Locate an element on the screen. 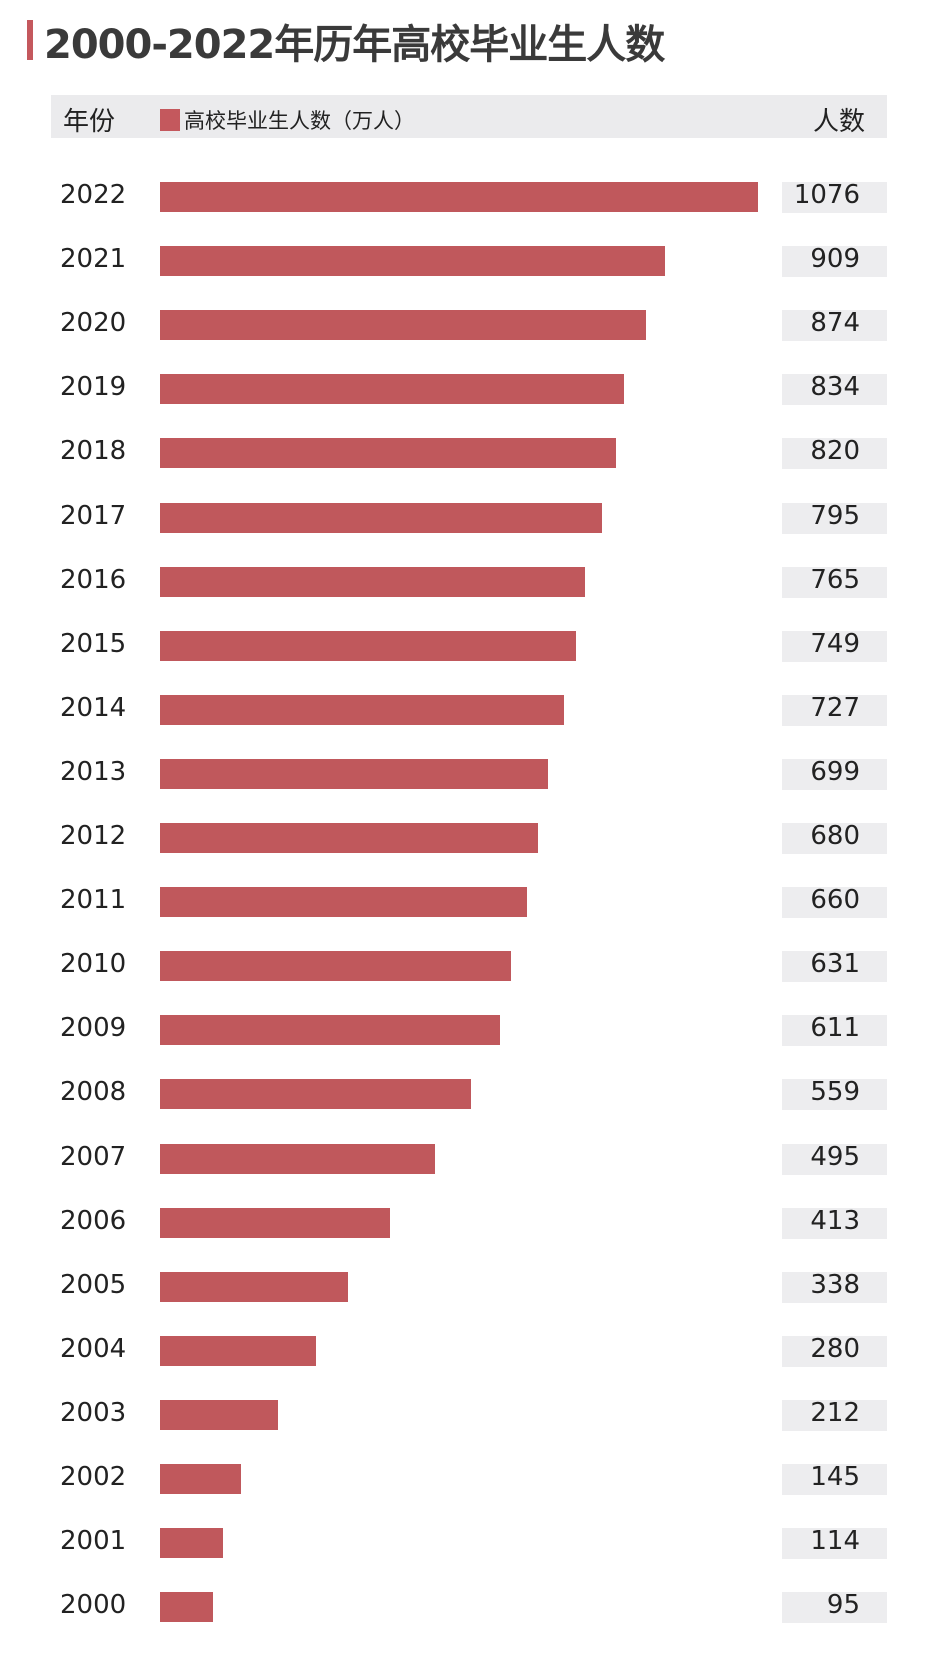  year-label: 2003 is located at coordinates (93, 1412).